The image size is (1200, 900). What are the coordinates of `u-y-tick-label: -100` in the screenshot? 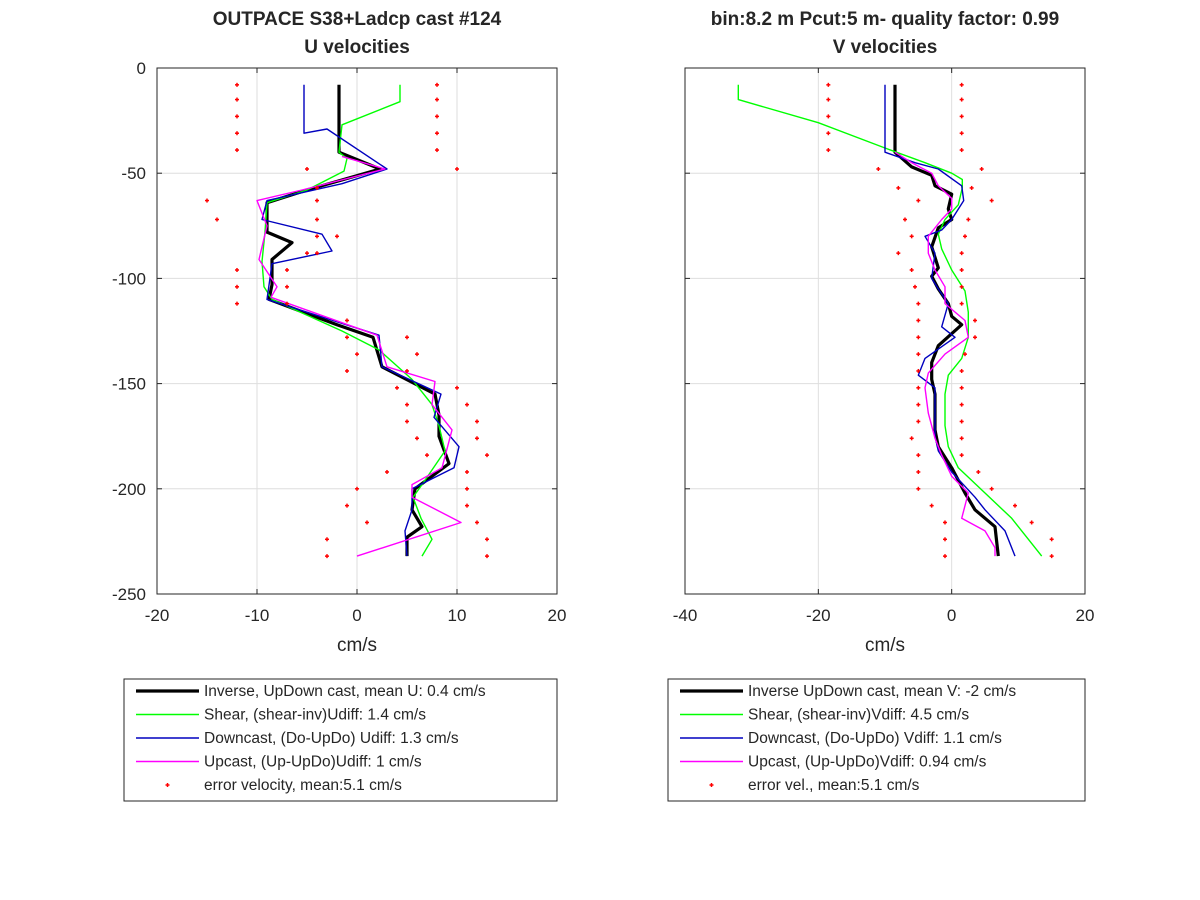 It's located at (129, 278).